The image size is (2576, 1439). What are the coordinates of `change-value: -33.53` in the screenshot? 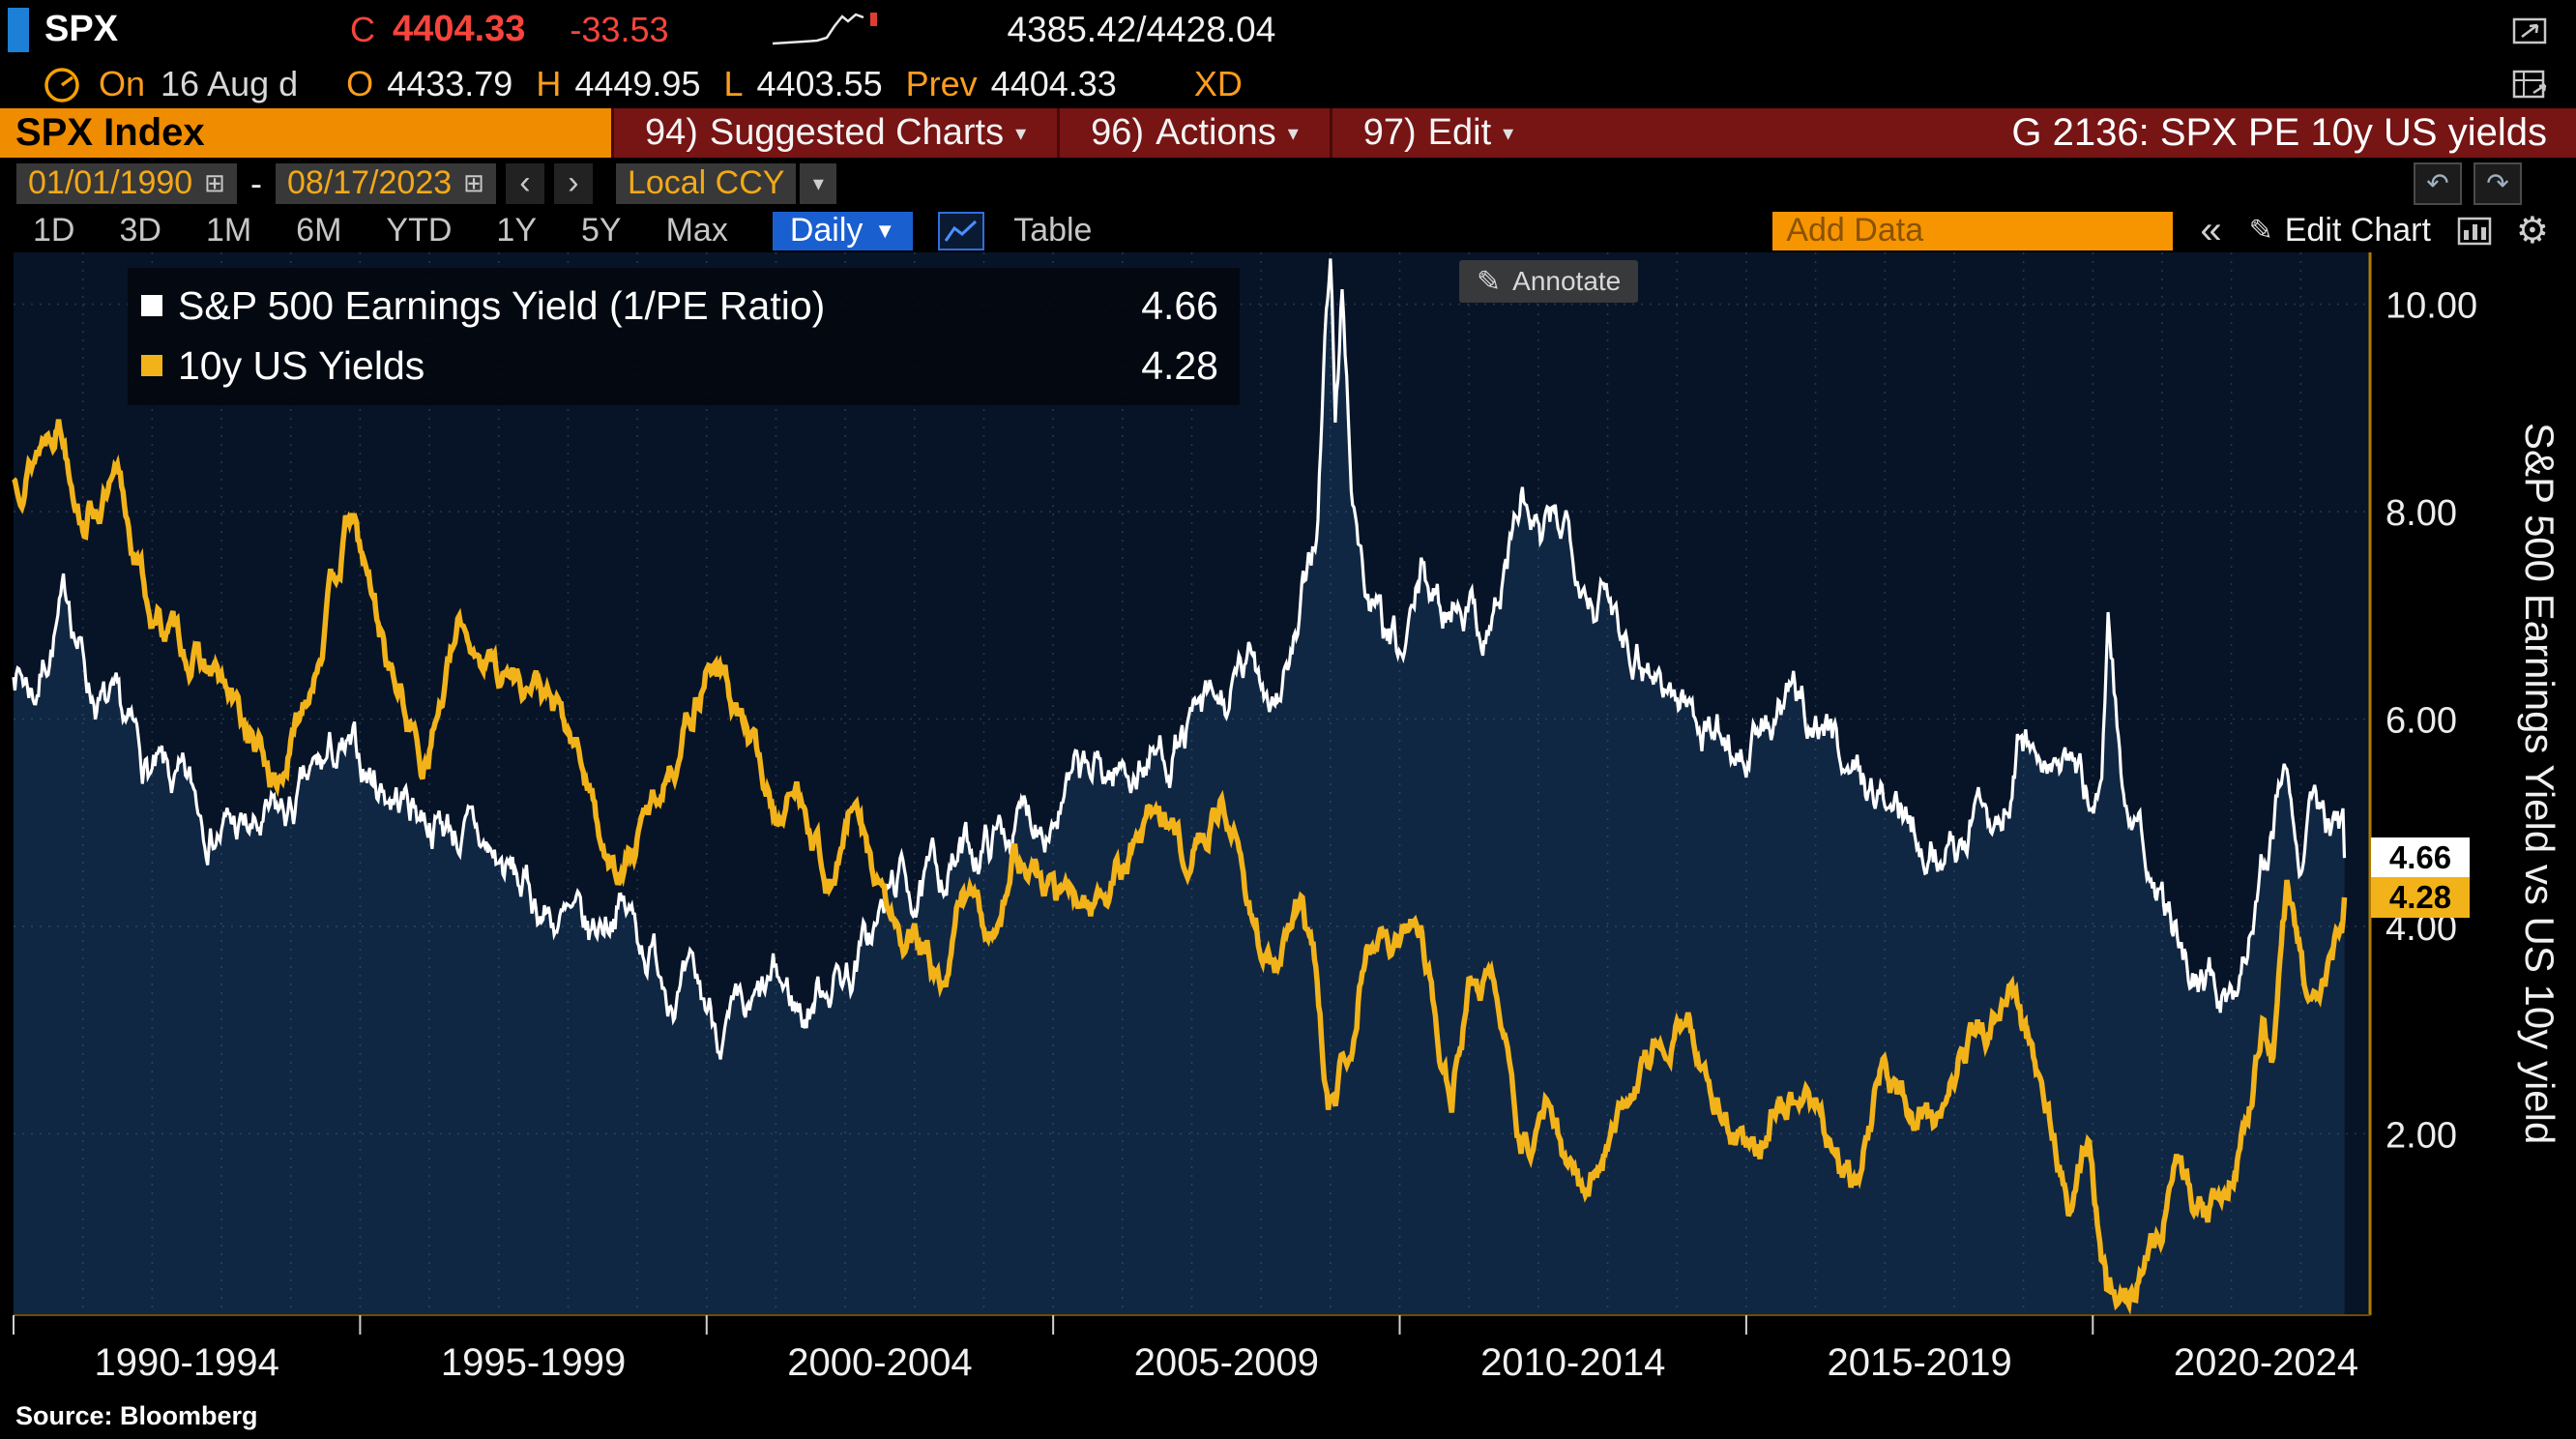 It's located at (619, 29).